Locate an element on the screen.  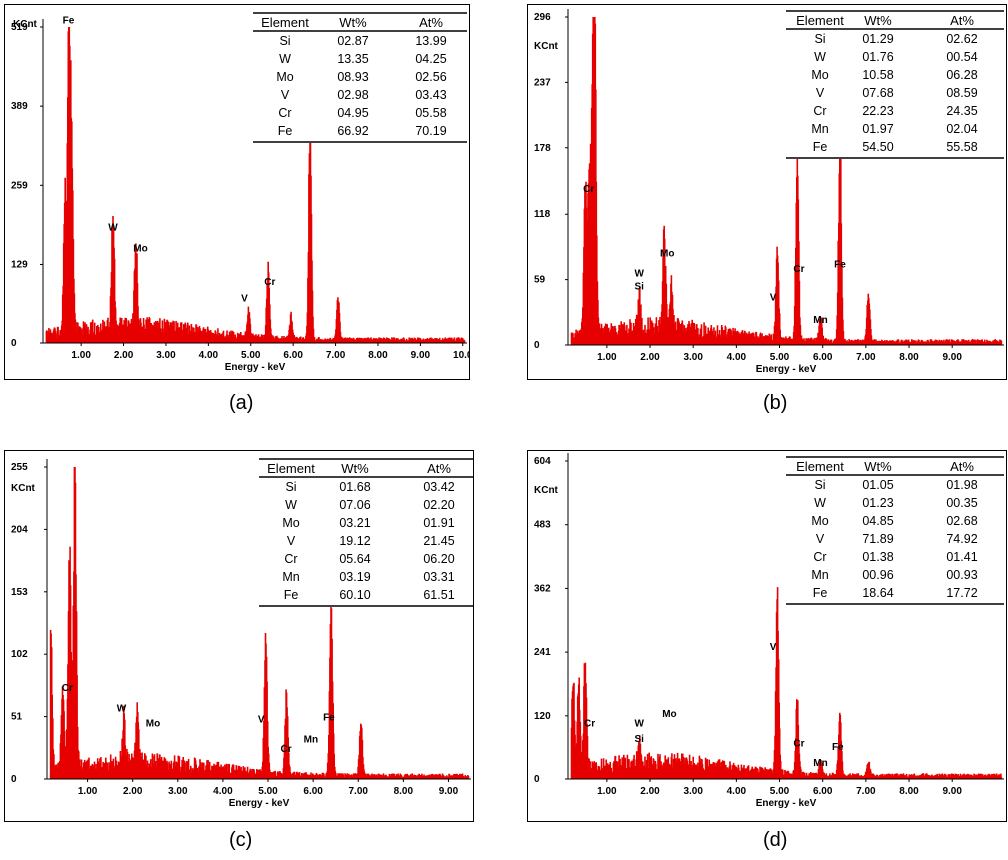
table-header: Wt% is located at coordinates (878, 466).